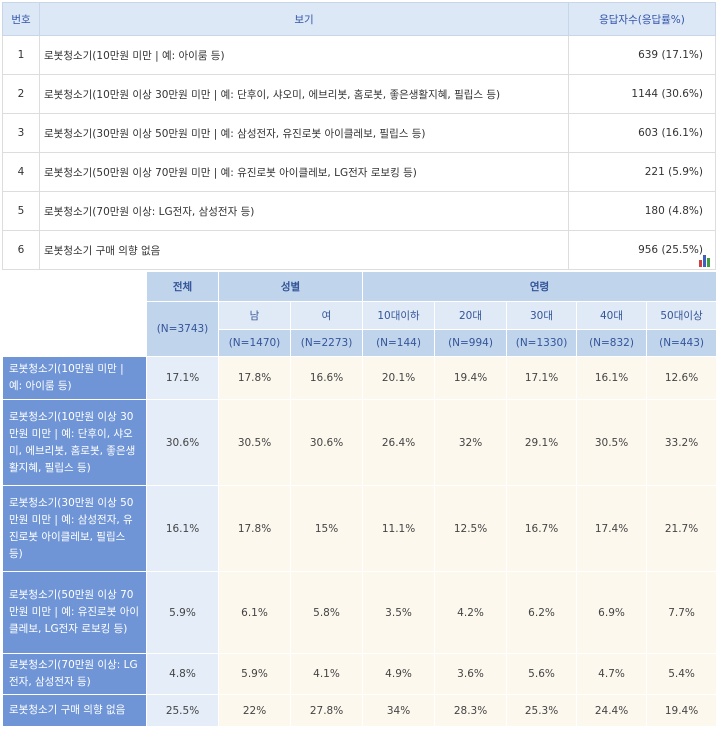 This screenshot has width=720, height=732. I want to click on cell-value: 5.4%, so click(682, 674).